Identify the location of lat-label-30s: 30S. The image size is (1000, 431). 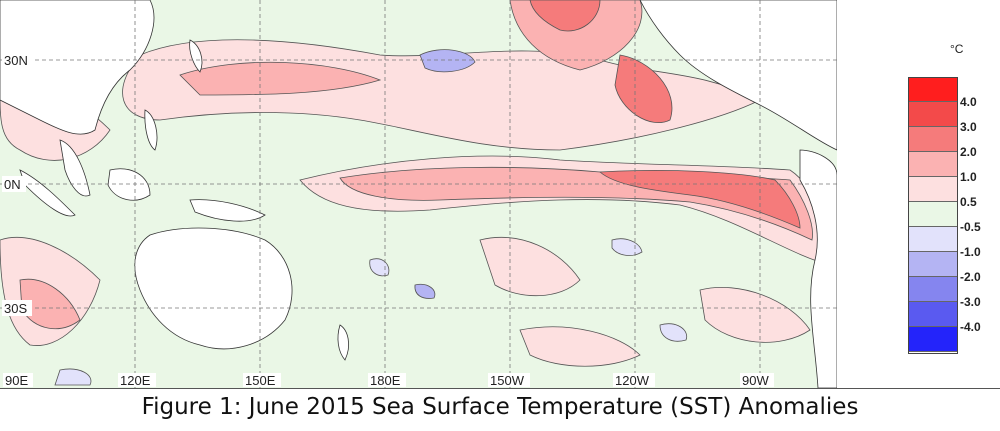
(15, 308).